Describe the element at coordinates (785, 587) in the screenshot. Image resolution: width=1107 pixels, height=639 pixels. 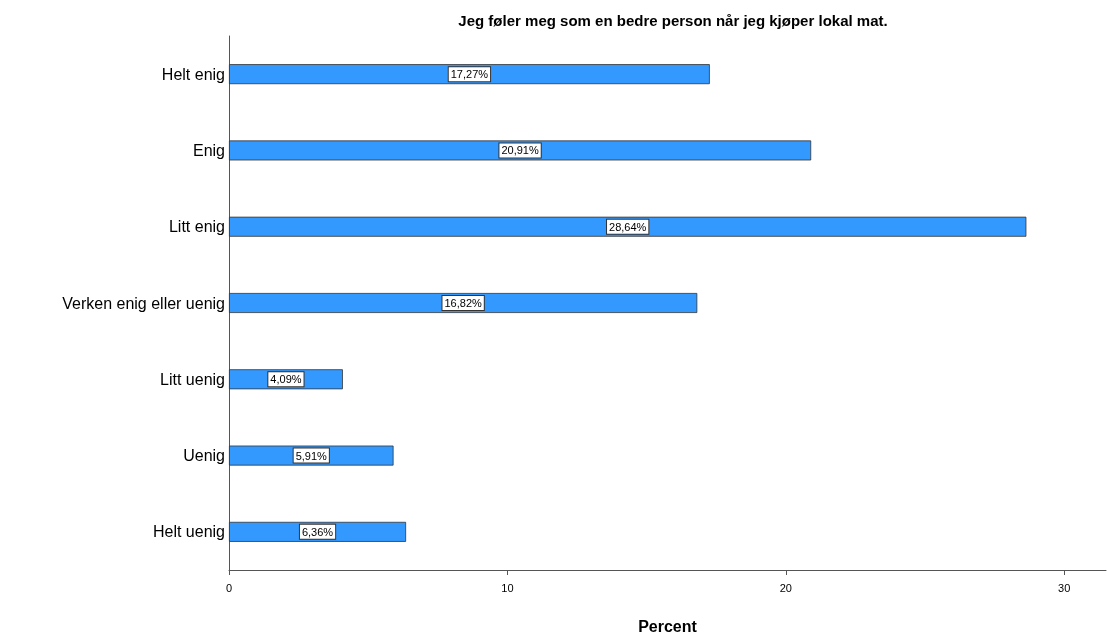
I see `x-tick-label: 20` at that location.